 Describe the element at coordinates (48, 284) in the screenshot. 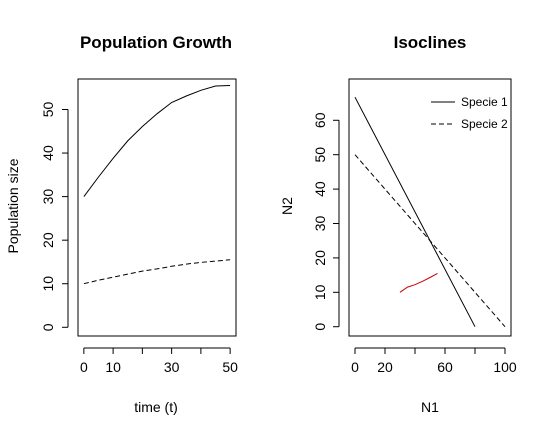

I see `panel1-y-tick-label: 10` at that location.